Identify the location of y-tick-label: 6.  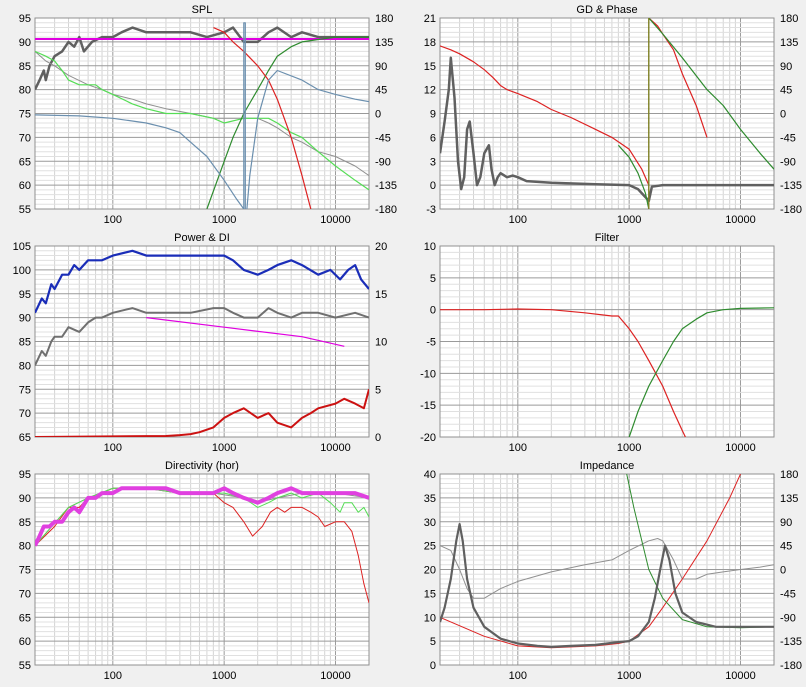
(433, 138).